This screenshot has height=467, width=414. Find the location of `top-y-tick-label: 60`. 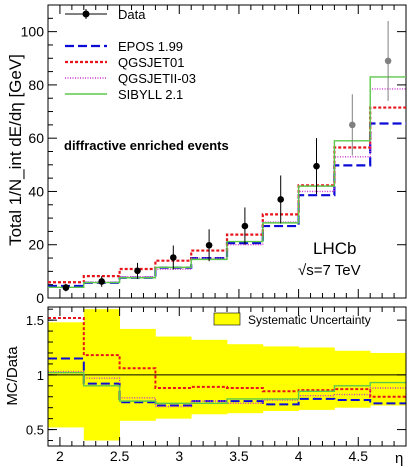

top-y-tick-label: 60 is located at coordinates (36, 138).